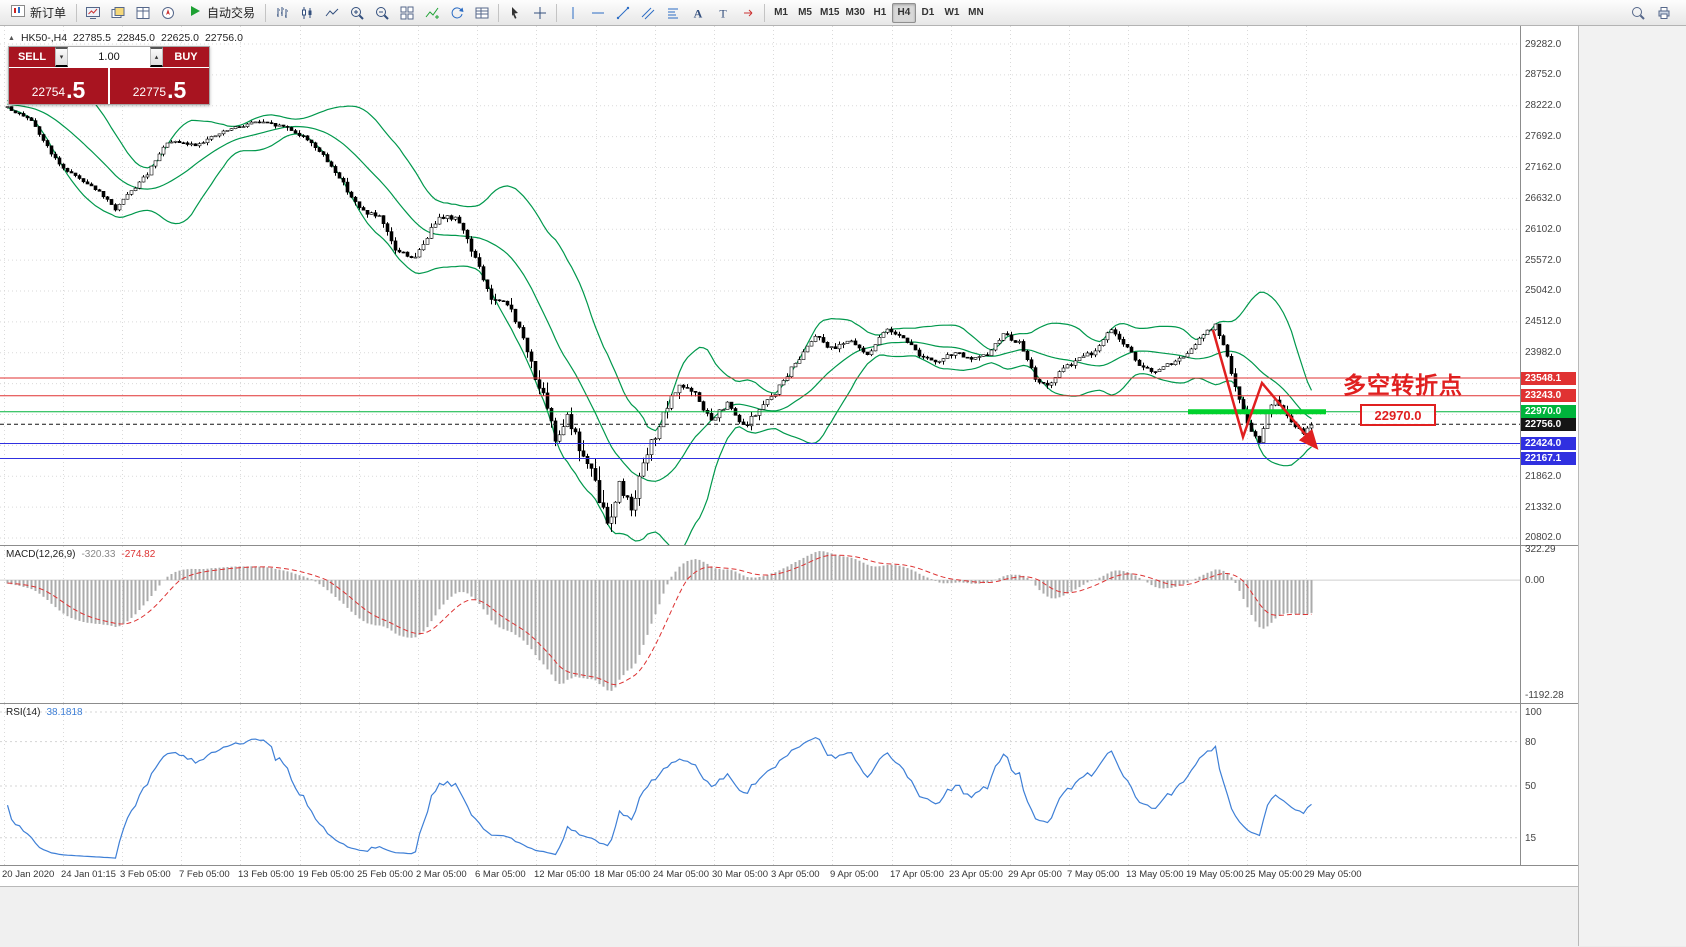 This screenshot has width=1686, height=947. I want to click on rsi-label: RSI(14) 38.1818, so click(44, 712).